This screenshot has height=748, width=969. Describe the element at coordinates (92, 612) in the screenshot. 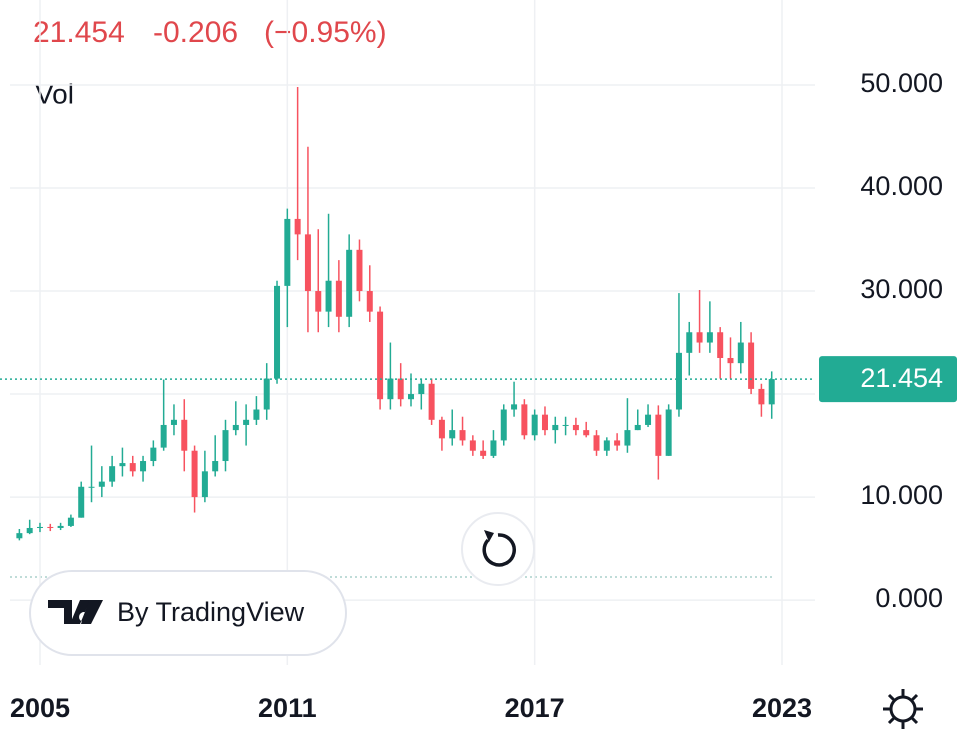

I see `tv-logo-part` at that location.